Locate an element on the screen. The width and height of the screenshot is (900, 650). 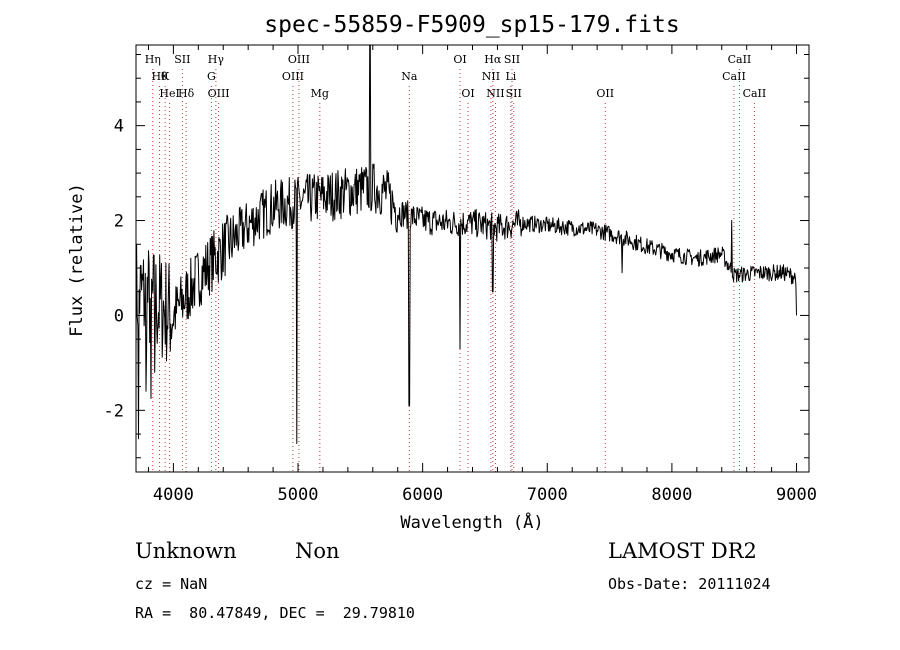
x-tick-label: 4000 is located at coordinates (173, 495).